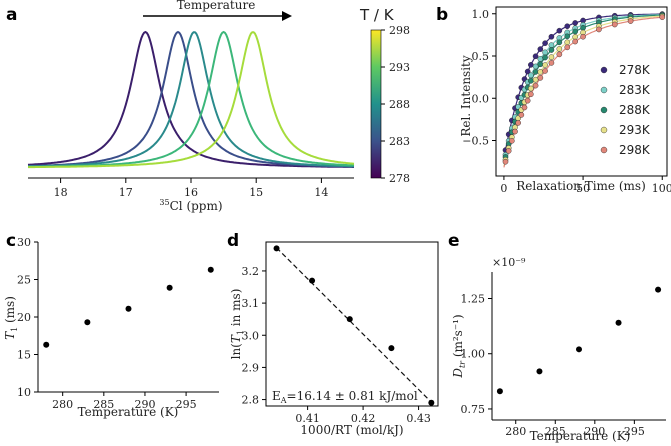 Image resolution: width=671 pixels, height=446 pixels. Describe the element at coordinates (24, 392) in the screenshot. I see `panel-c-ytick-label: 10` at that location.